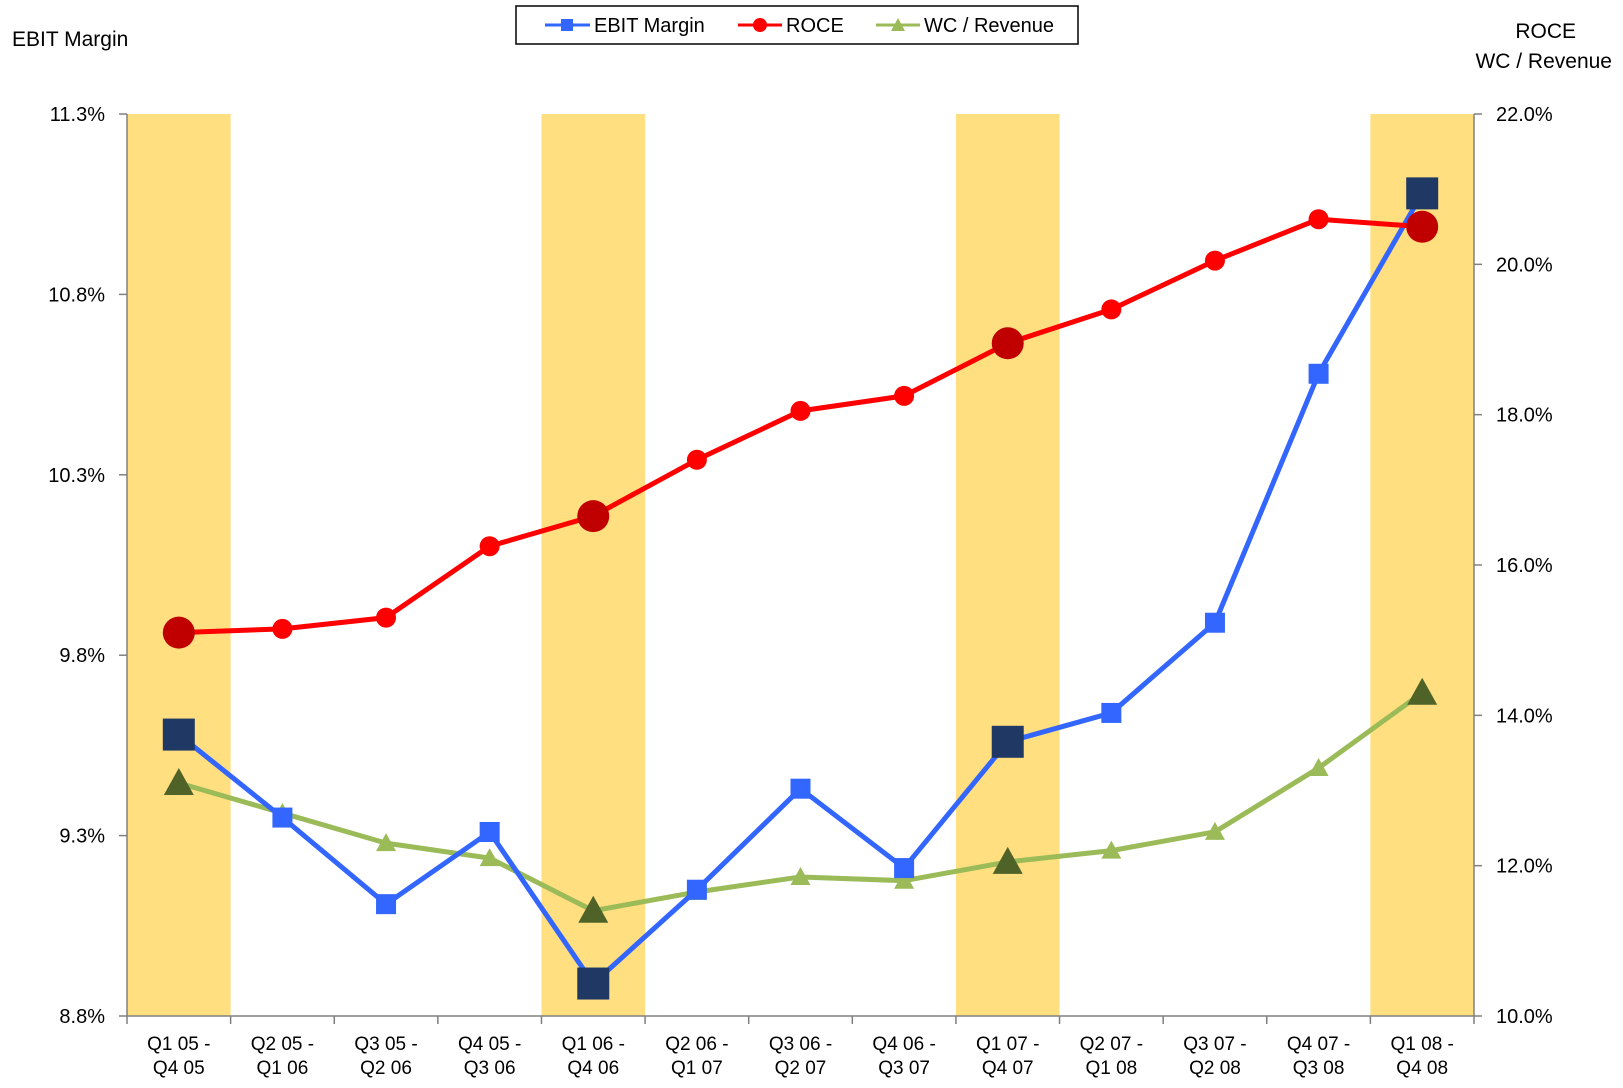 The image size is (1623, 1088). Describe the element at coordinates (697, 1068) in the screenshot. I see `x-axis-tick-label-line: Q1 07` at that location.